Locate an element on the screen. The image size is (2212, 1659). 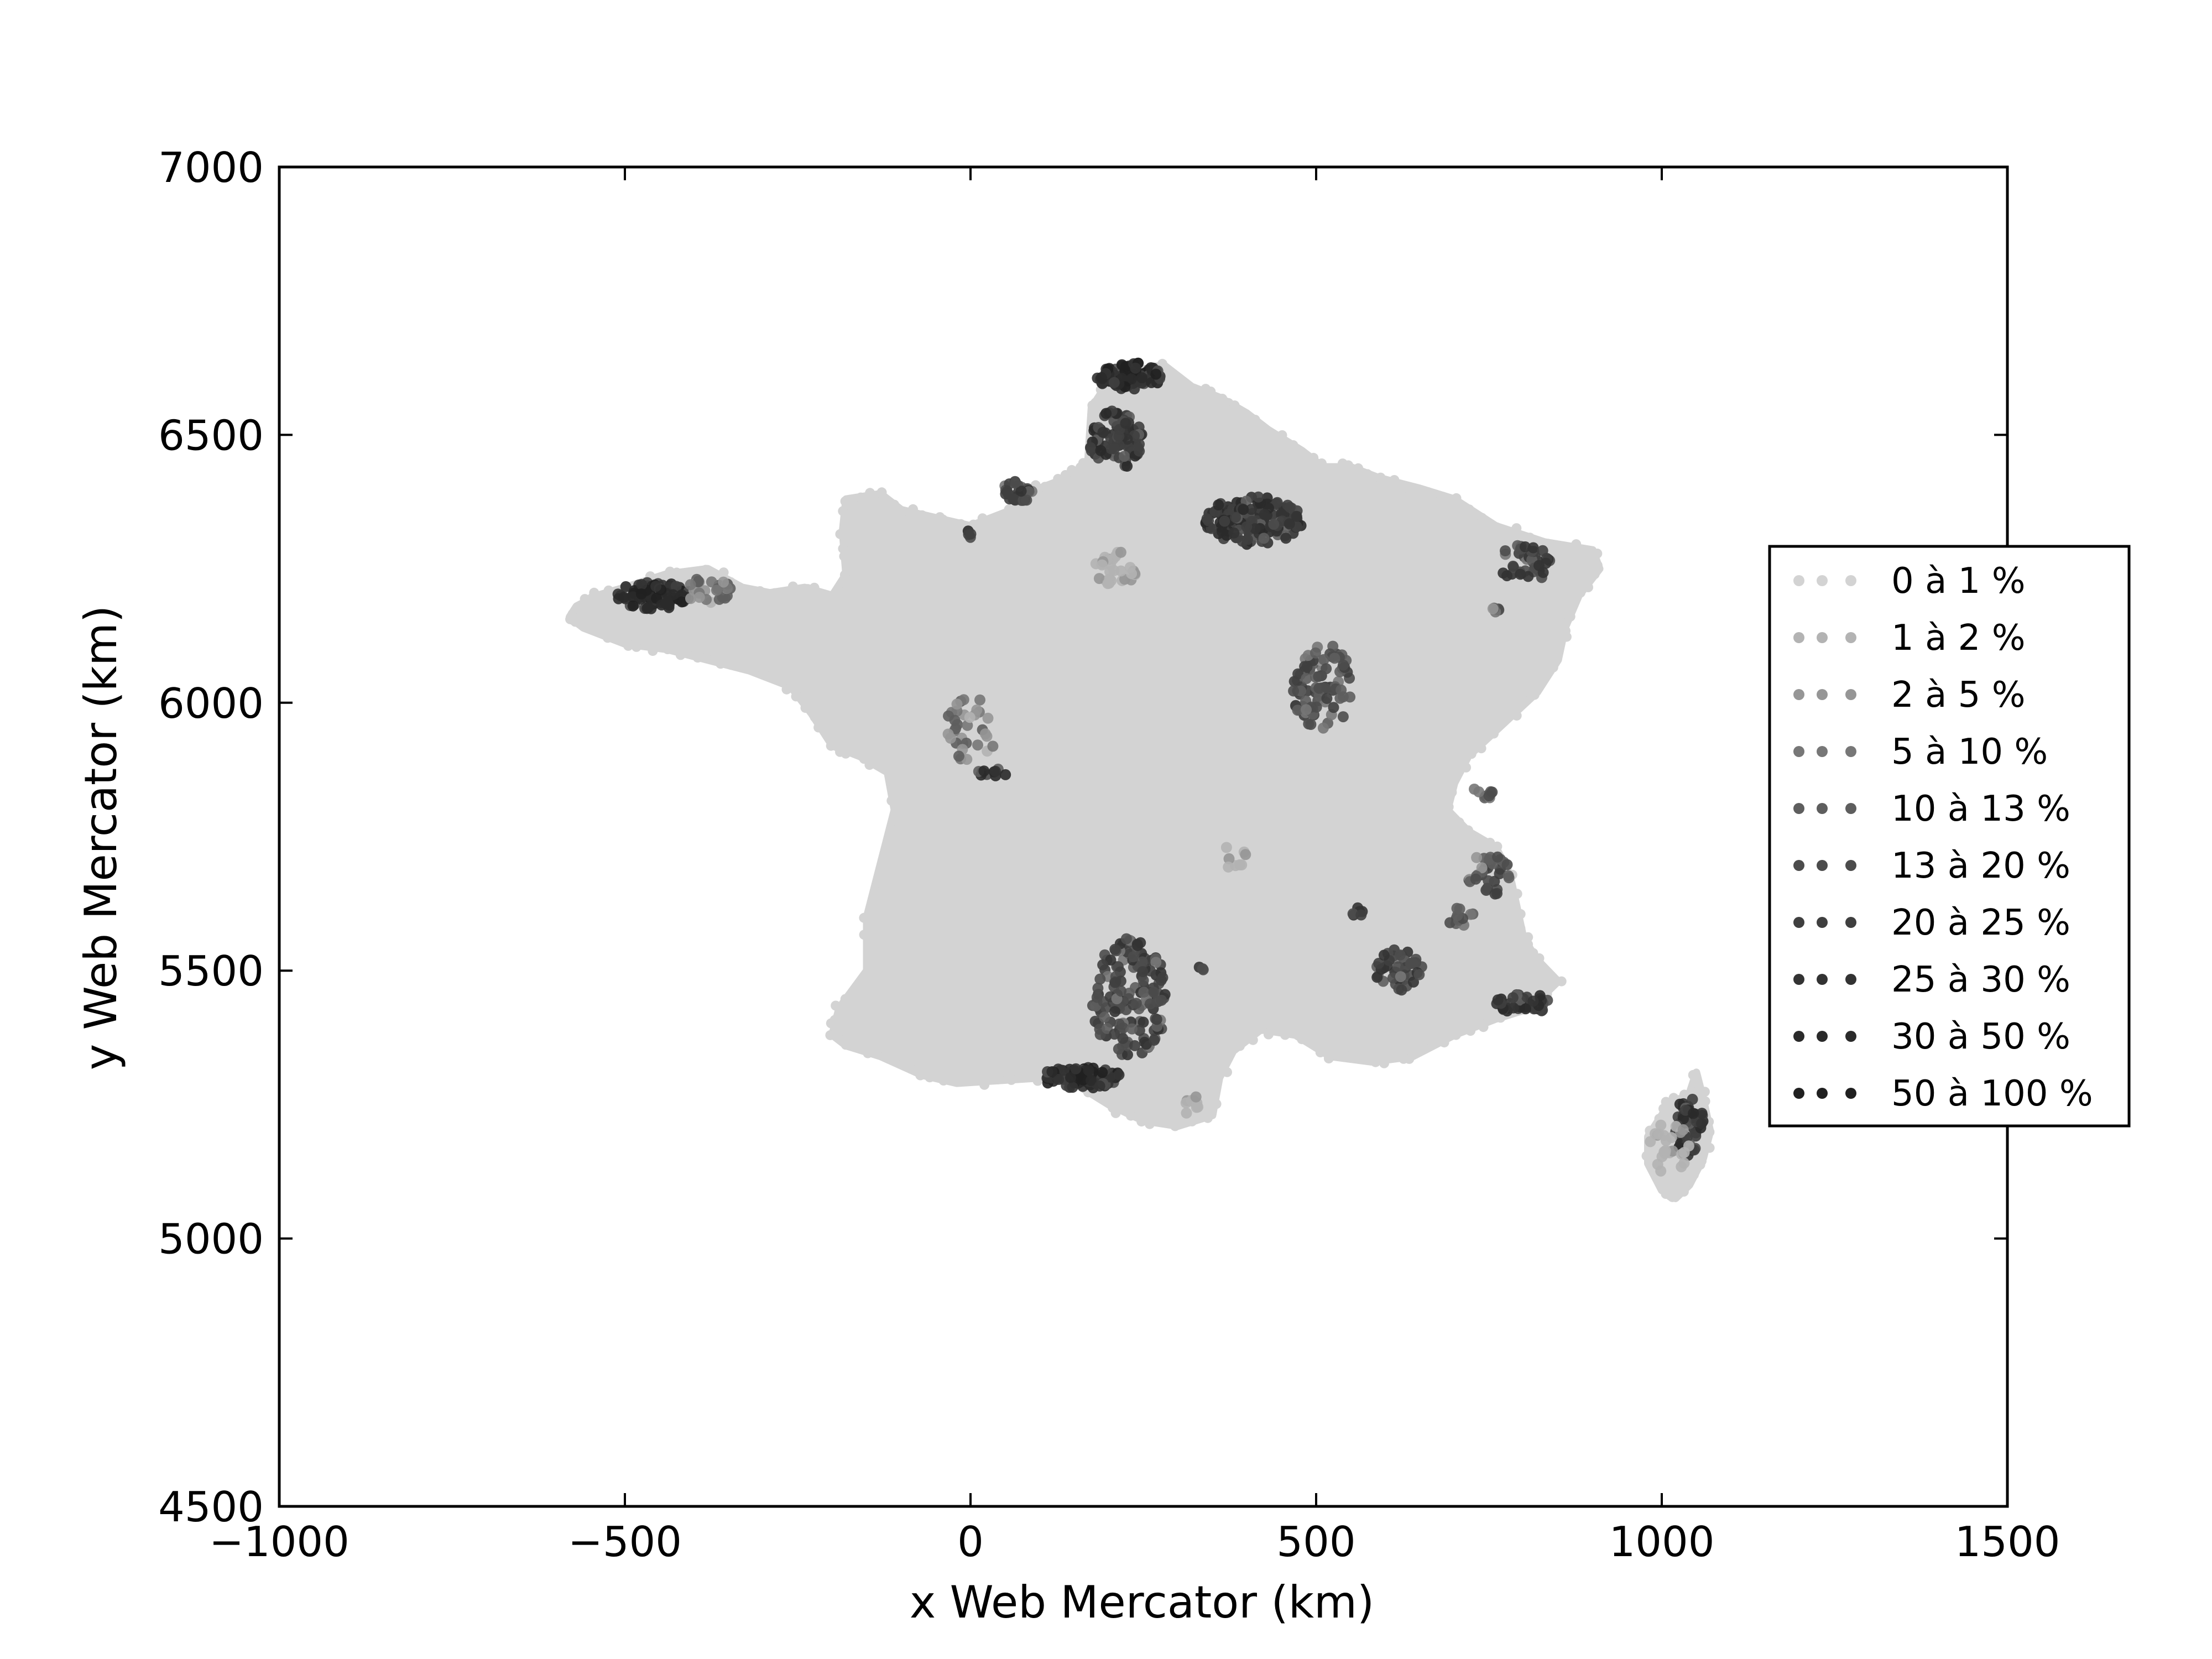
legend-box is located at coordinates (1950, 836).